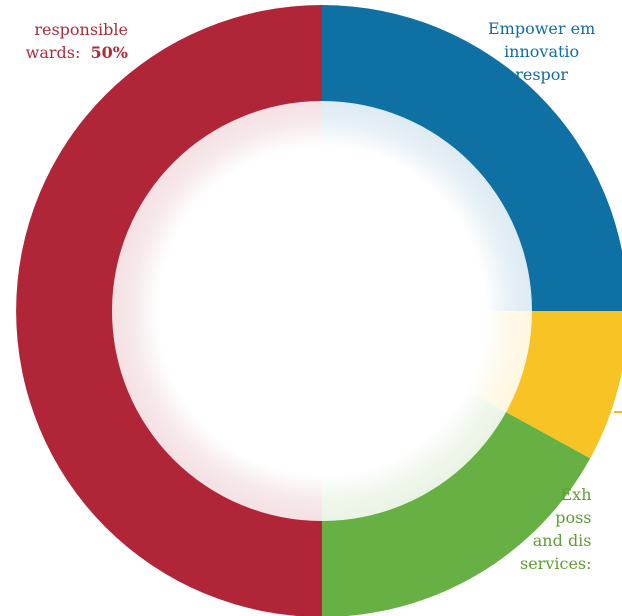 The width and height of the screenshot is (622, 616). Describe the element at coordinates (562, 540) in the screenshot. I see `label-green-line-3: and dis` at that location.